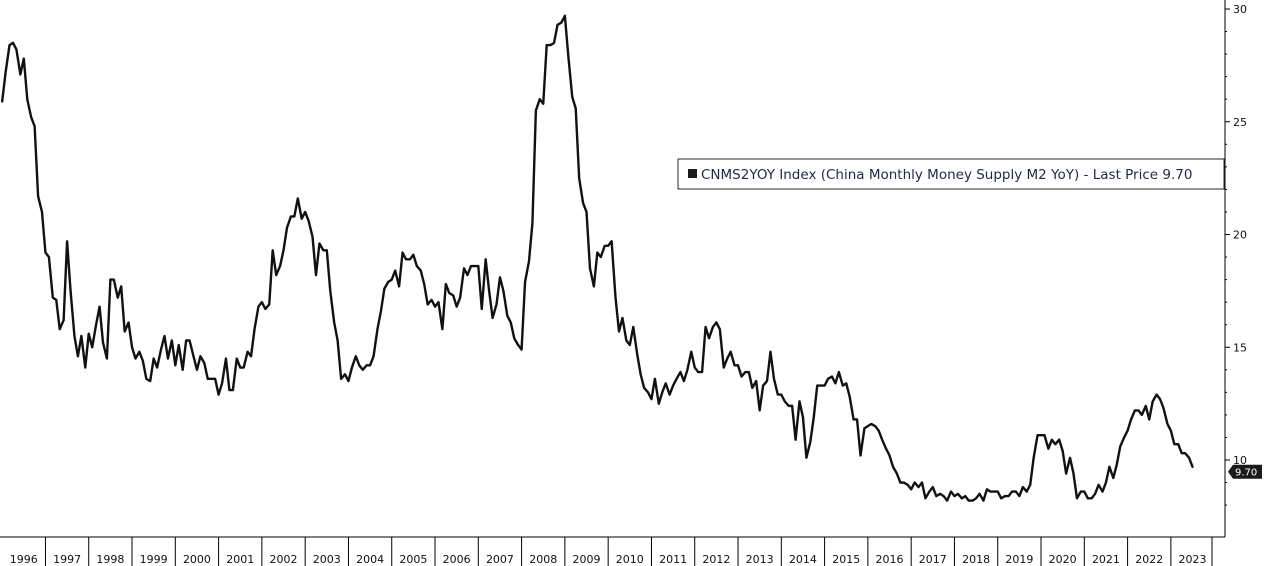  I want to click on x-tick-label: 2009, so click(587, 559).